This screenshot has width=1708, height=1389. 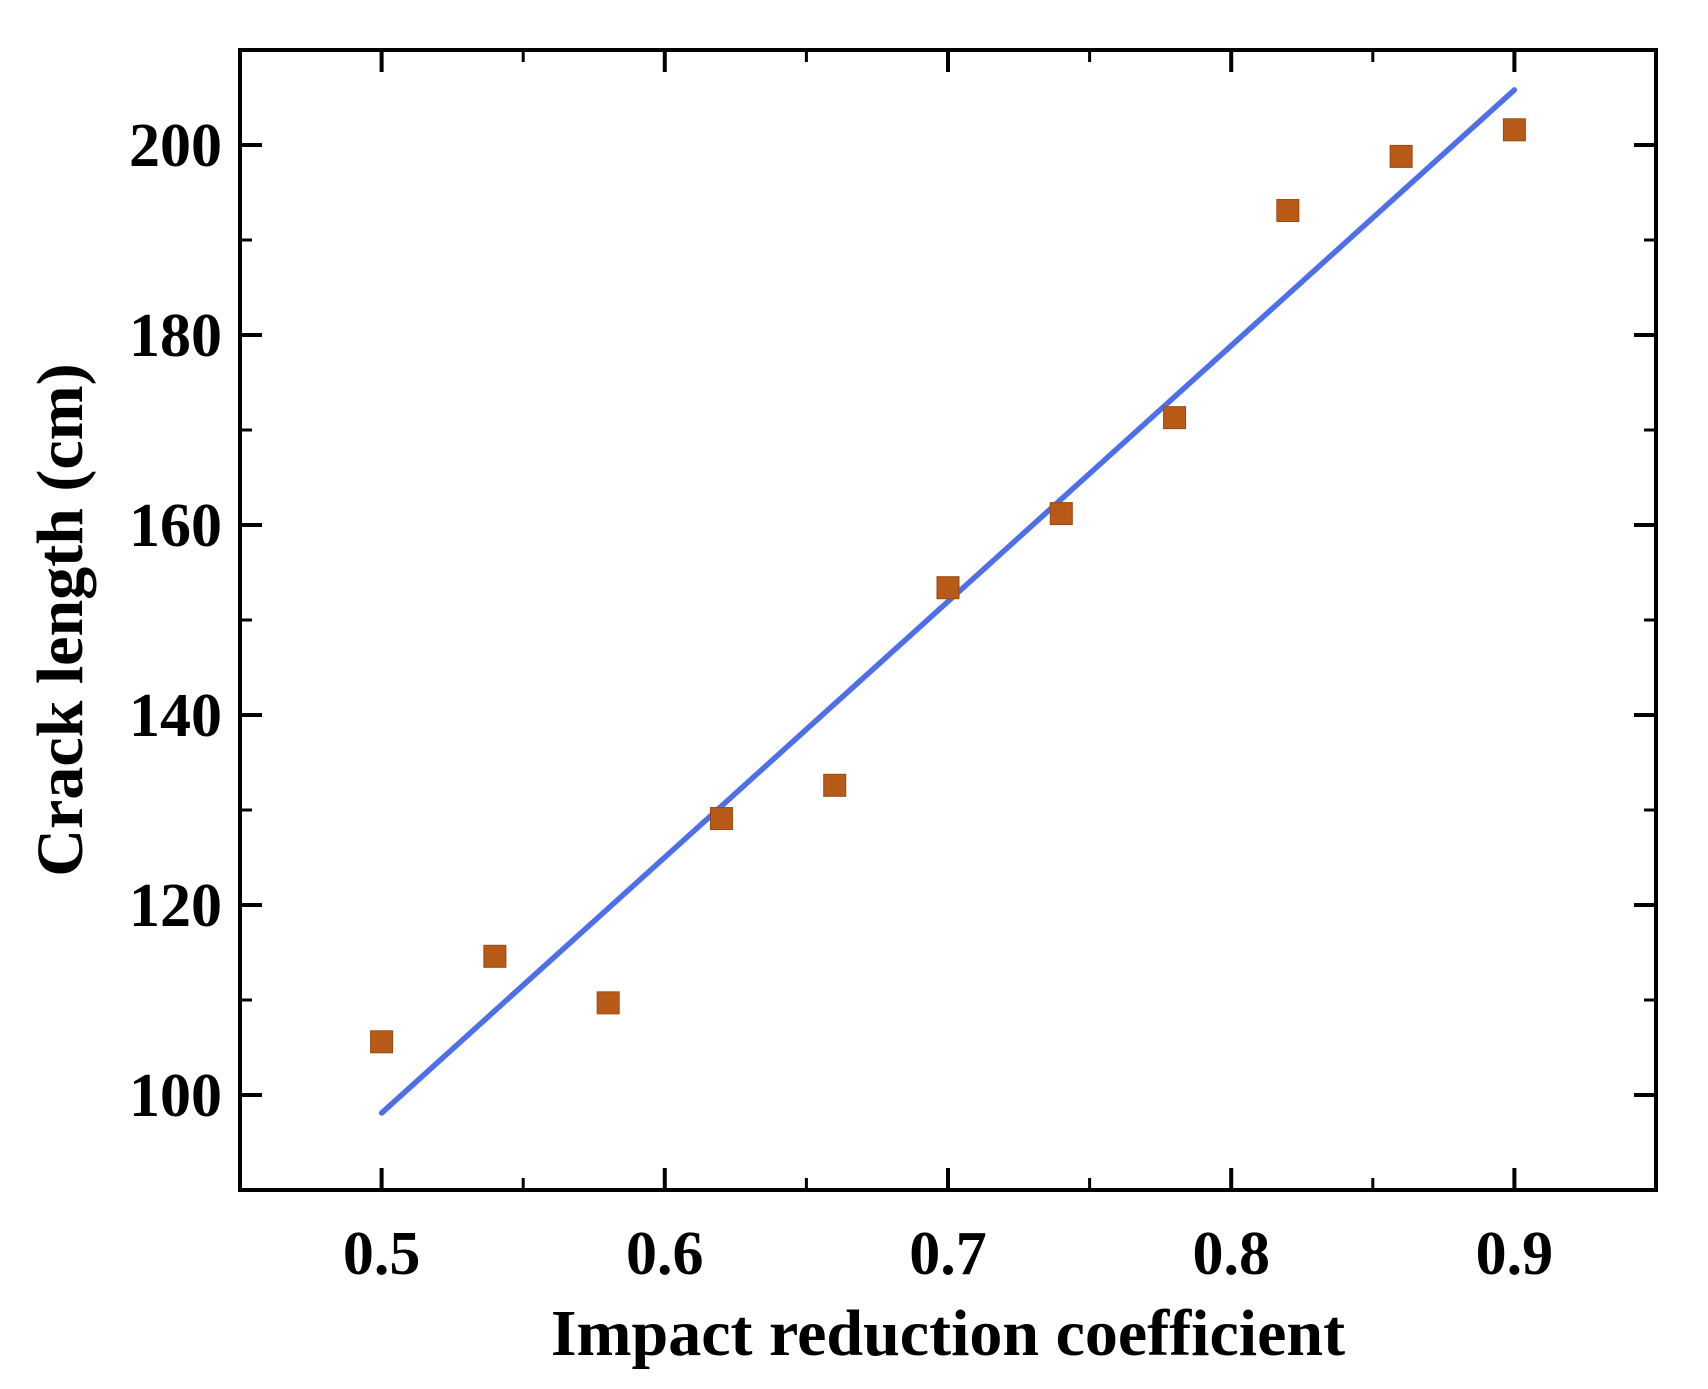 What do you see at coordinates (175, 146) in the screenshot?
I see `y-tick-label: 200` at bounding box center [175, 146].